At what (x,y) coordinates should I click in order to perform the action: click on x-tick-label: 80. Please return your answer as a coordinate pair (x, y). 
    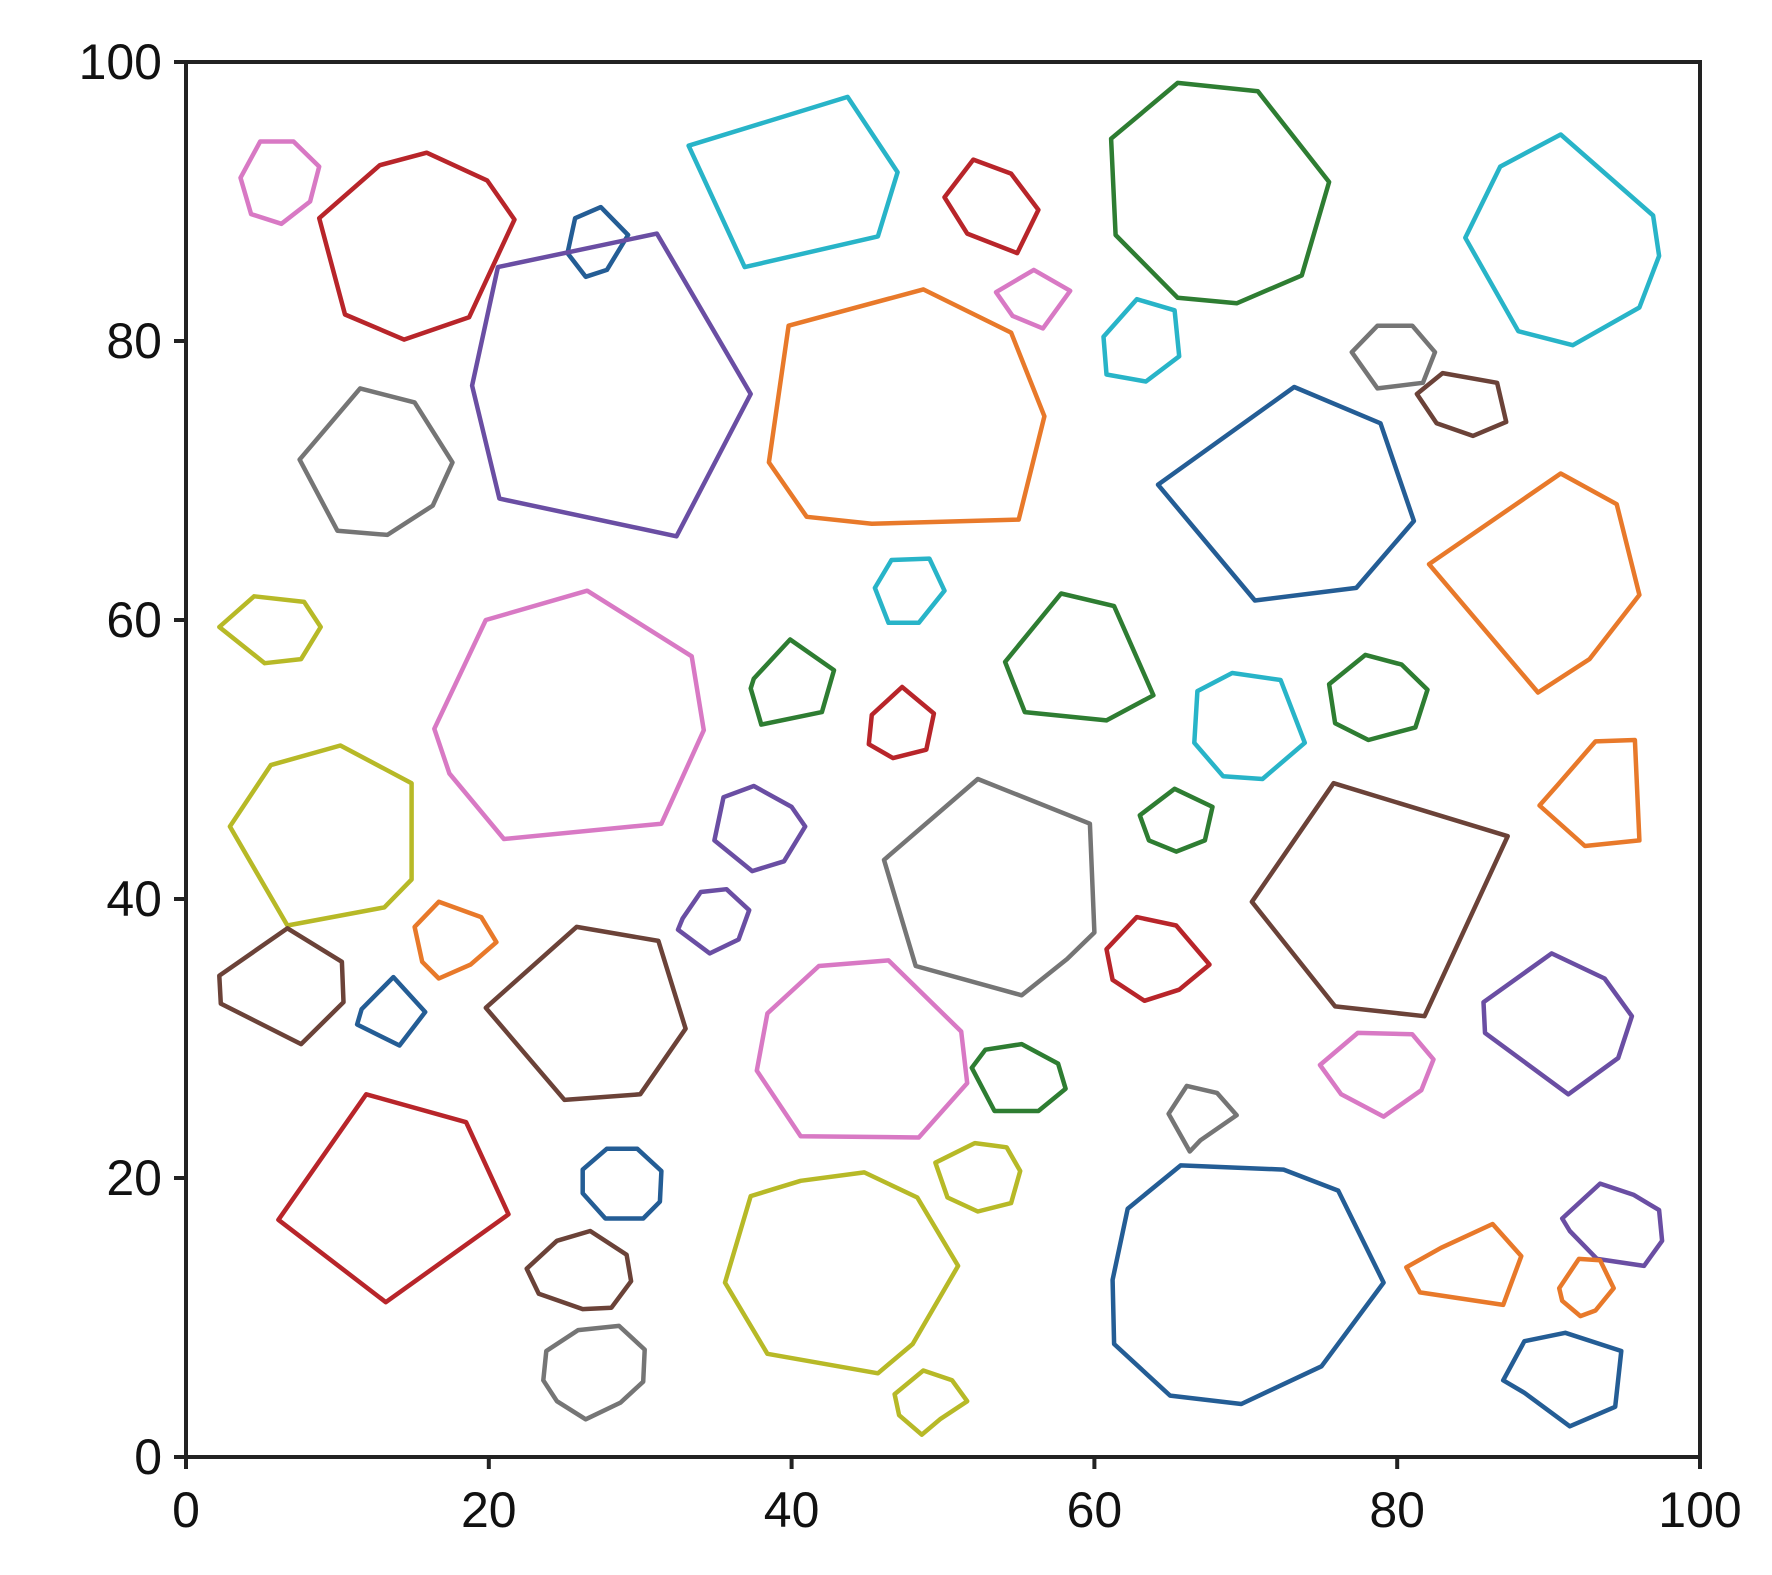
    Looking at the image, I should click on (1397, 1510).